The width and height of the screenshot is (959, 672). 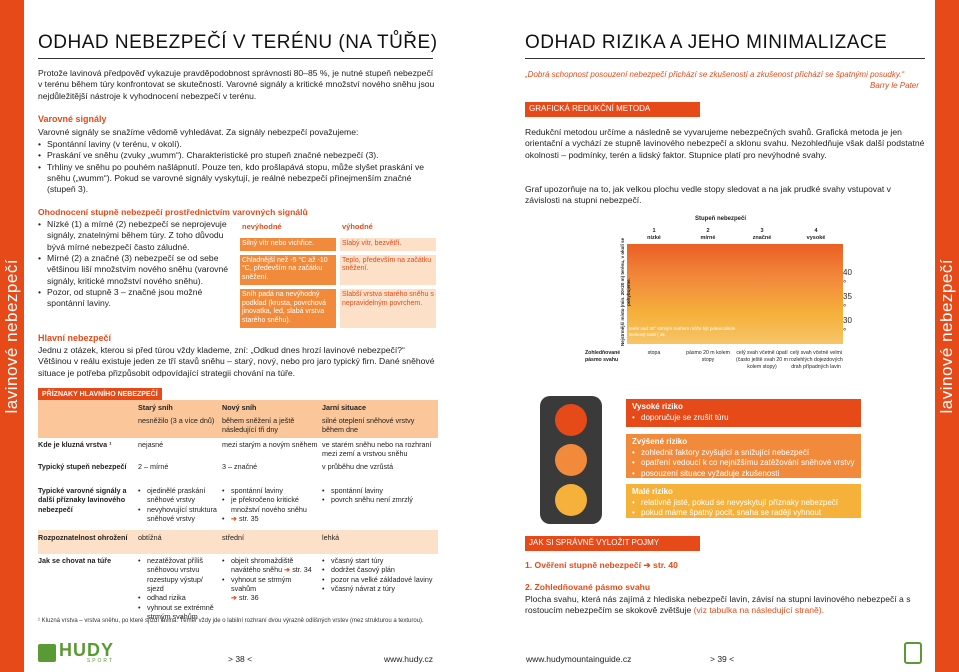 I want to click on mountain-guide-logo-icon, so click(x=913, y=653).